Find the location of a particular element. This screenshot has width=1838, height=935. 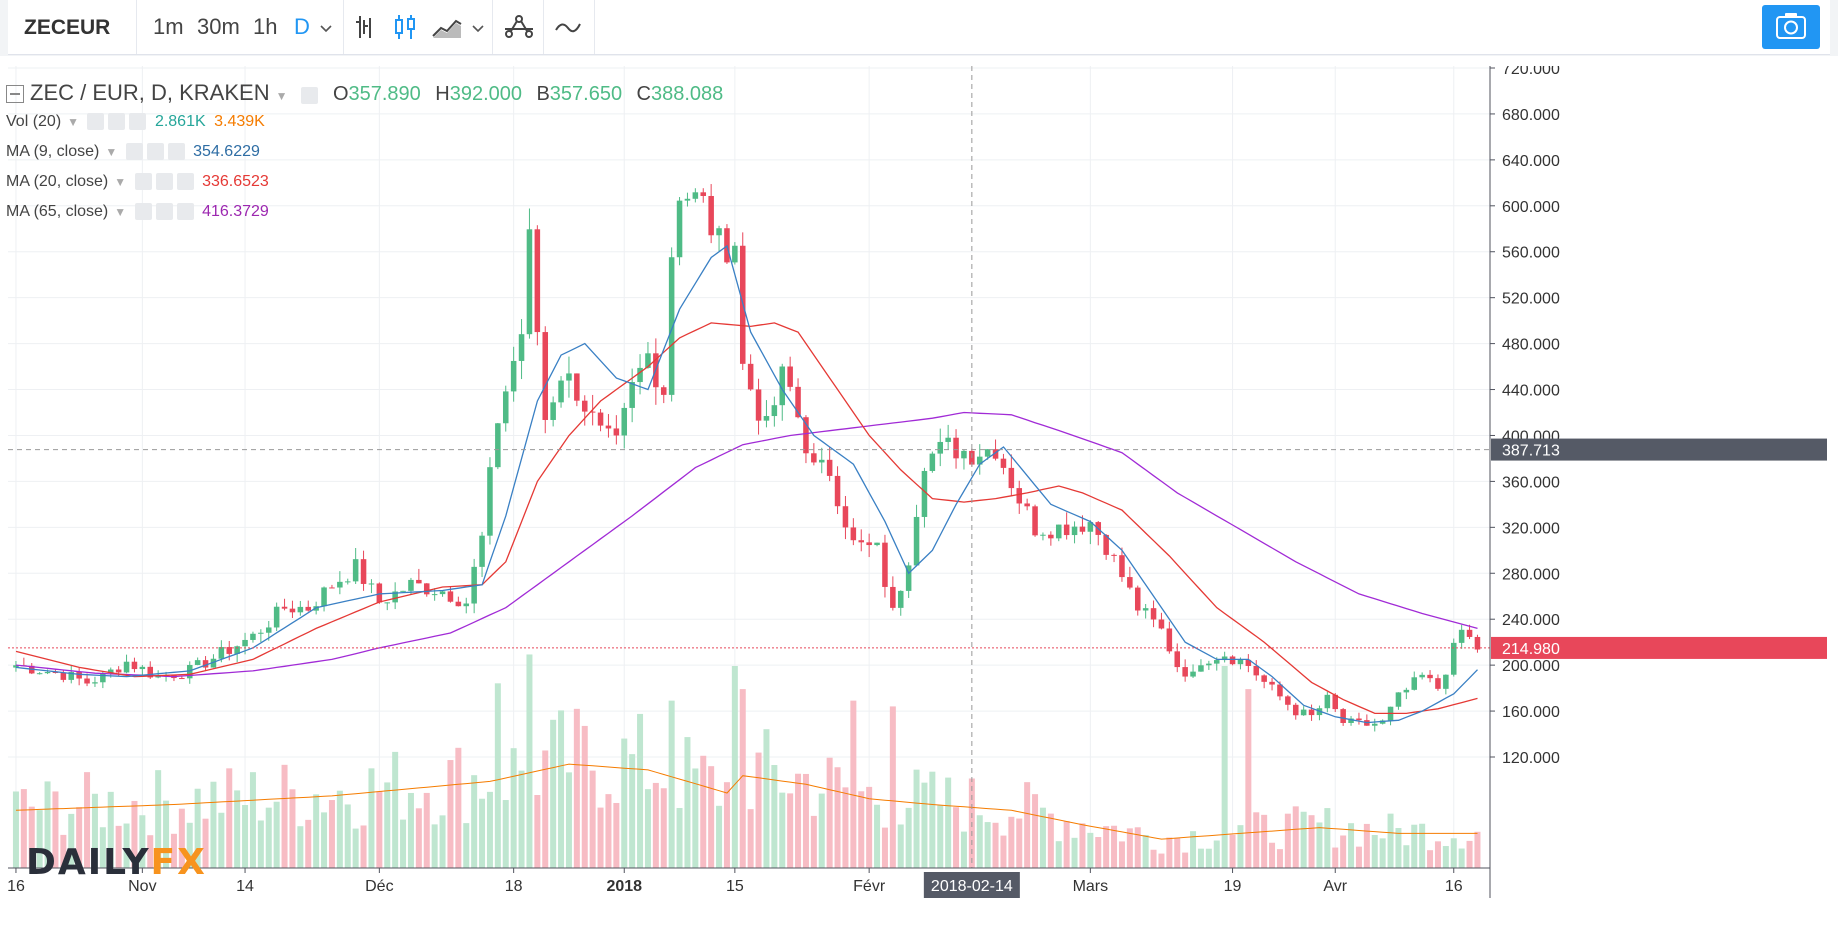

interval-1m-button: 1m is located at coordinates (168, 26).